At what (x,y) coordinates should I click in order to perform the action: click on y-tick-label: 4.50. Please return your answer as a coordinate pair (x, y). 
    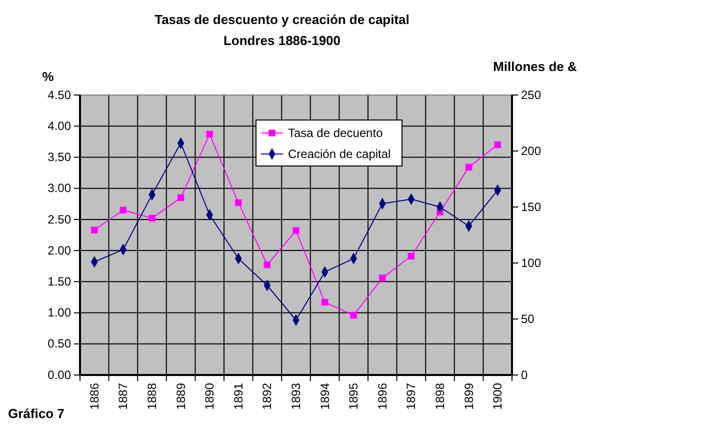
    Looking at the image, I should click on (60, 95).